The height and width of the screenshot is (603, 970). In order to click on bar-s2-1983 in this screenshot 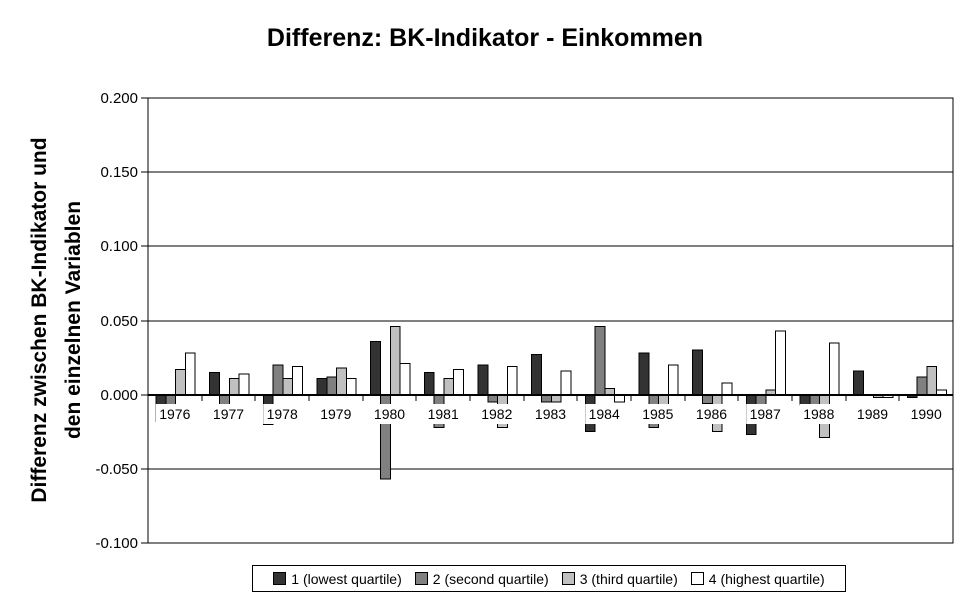, I will do `click(546, 398)`.